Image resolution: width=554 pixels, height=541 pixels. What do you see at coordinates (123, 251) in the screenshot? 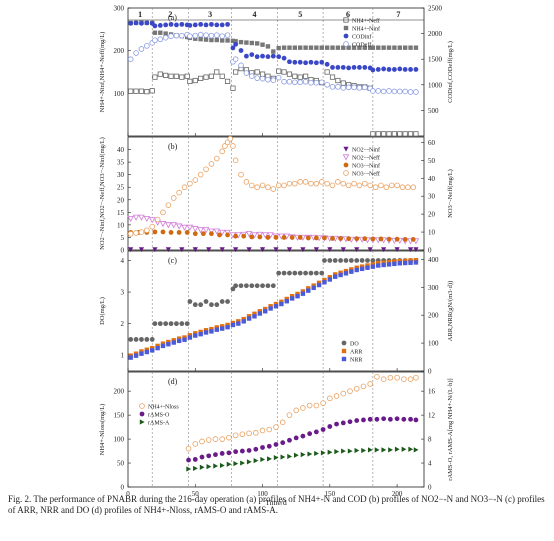
I see `y-tick-label: 0` at bounding box center [123, 251].